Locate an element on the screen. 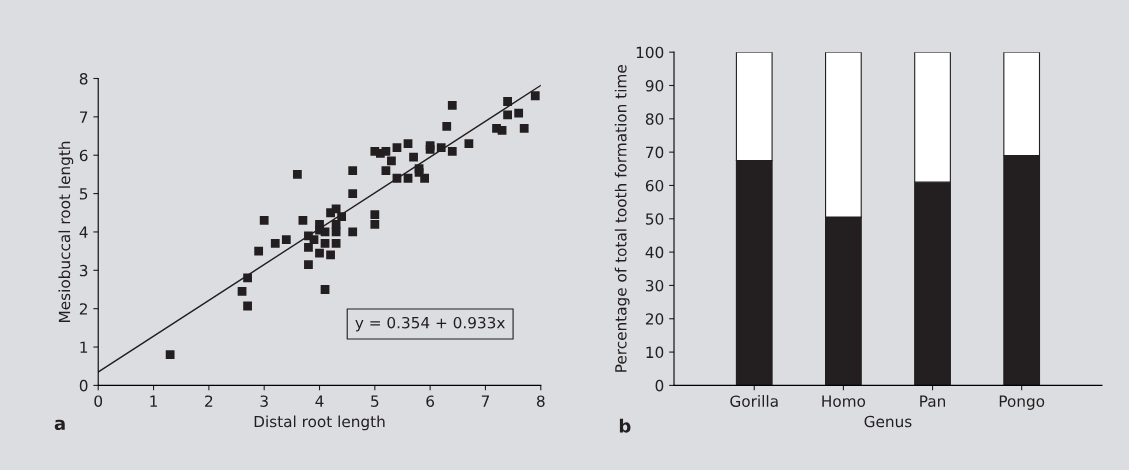 The image size is (1129, 470). x-tick-label: 5 is located at coordinates (375, 401).